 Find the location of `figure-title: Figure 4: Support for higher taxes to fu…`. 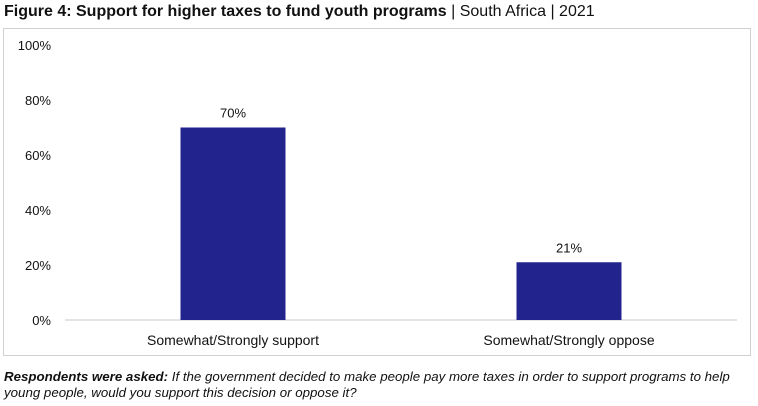

figure-title: Figure 4: Support for higher taxes to fu… is located at coordinates (299, 12).